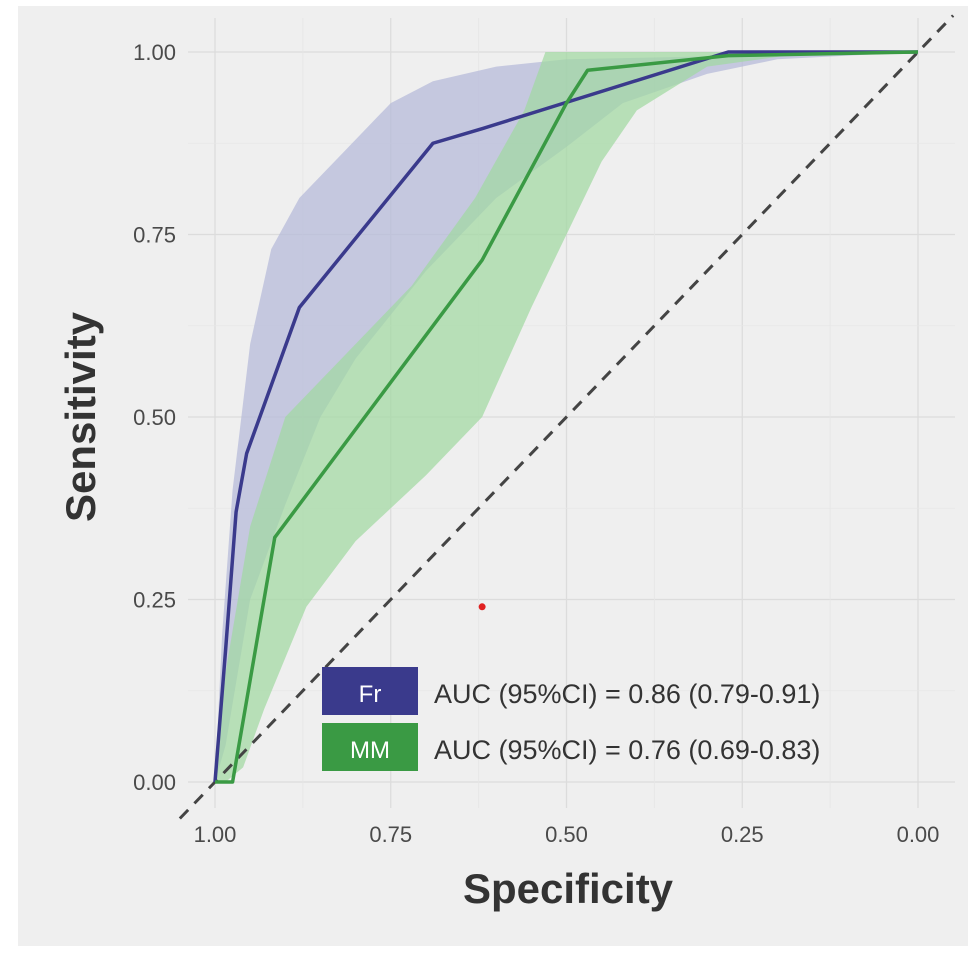 The width and height of the screenshot is (976, 955). Describe the element at coordinates (566, 834) in the screenshot. I see `x-tick-label-2: 0.50` at that location.